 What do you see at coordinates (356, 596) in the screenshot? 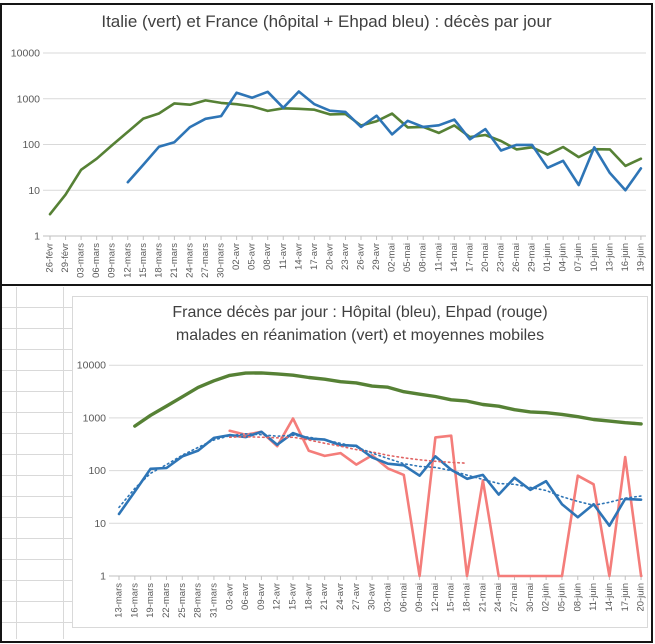
I see `x-axis-label: 27-avr` at bounding box center [356, 596].